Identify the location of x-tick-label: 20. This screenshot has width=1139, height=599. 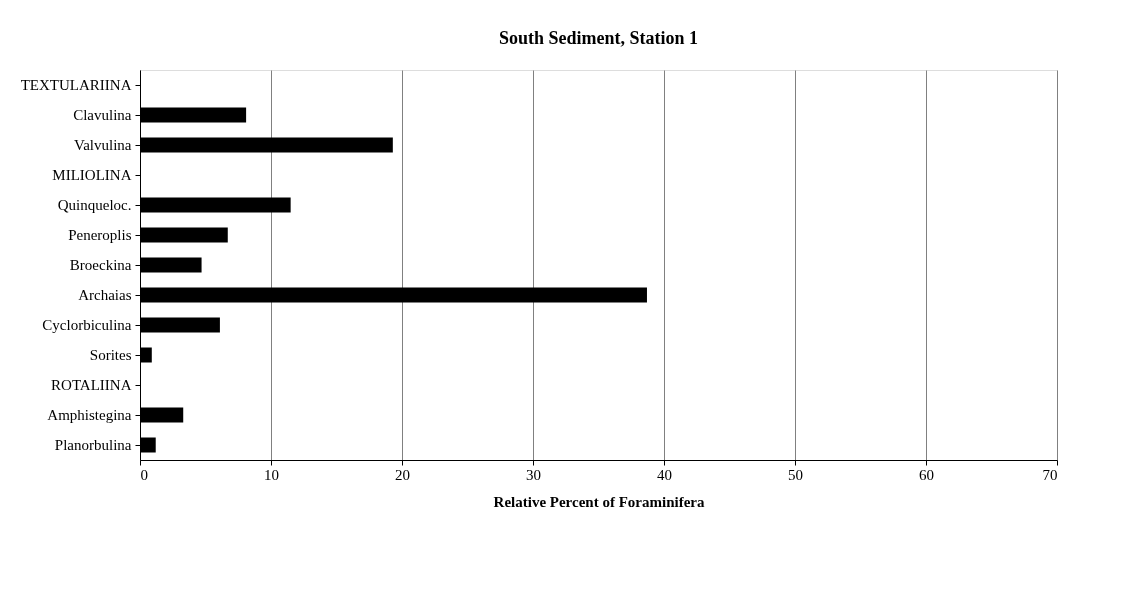
(402, 474).